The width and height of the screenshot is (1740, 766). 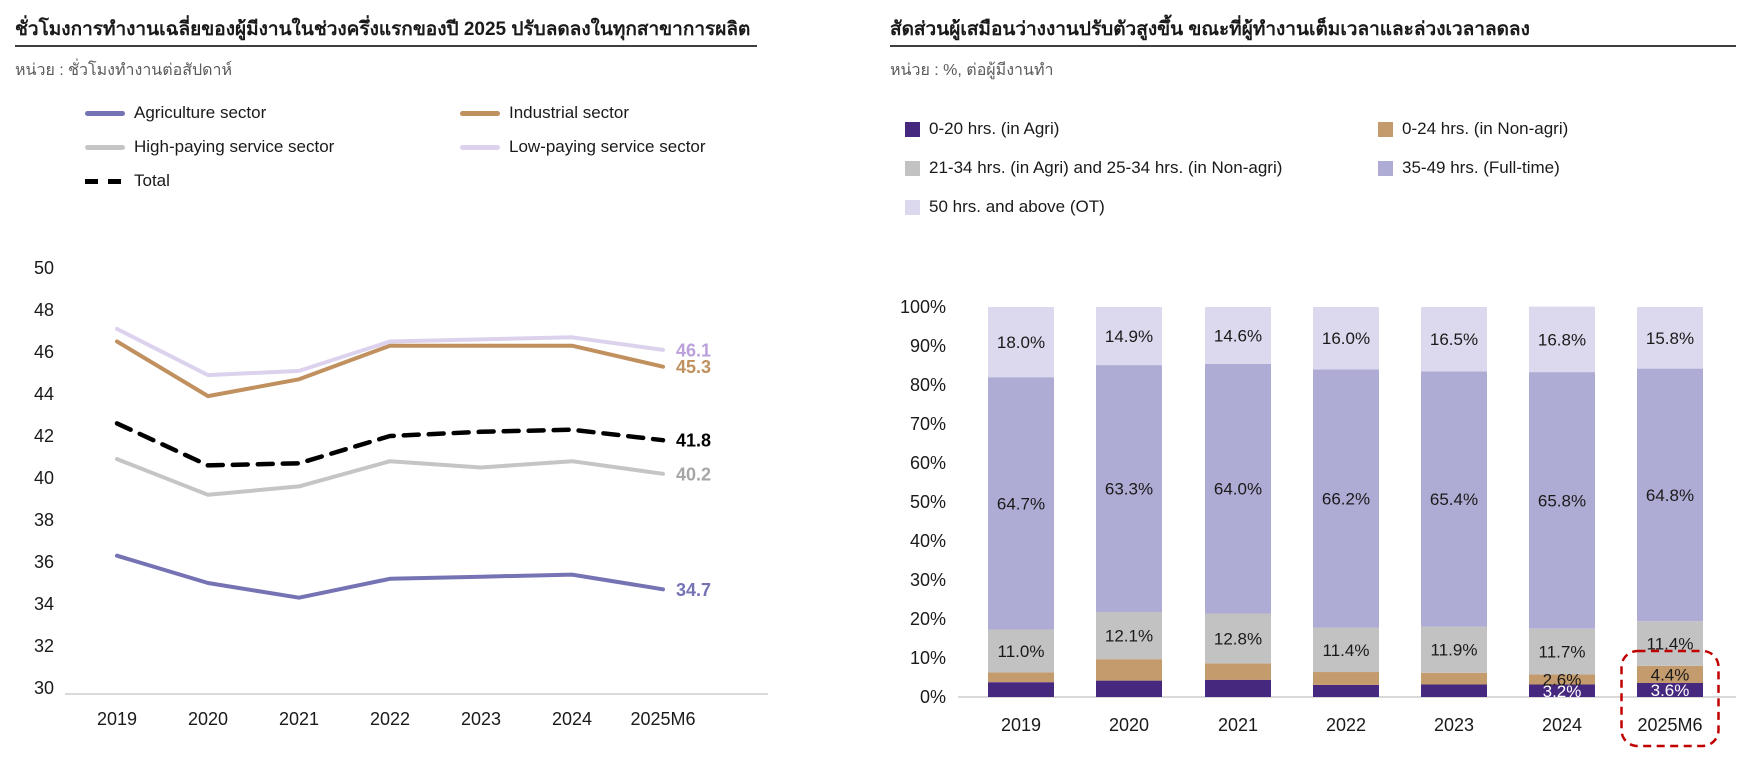 What do you see at coordinates (390, 477) in the screenshot?
I see `line-series-high-paying-service-sector` at bounding box center [390, 477].